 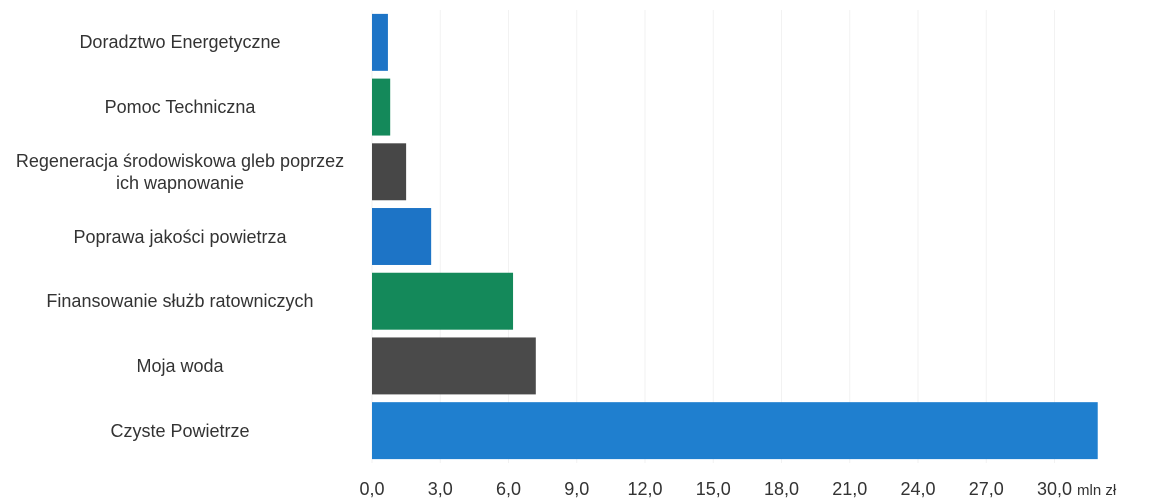 I want to click on x-tick-label: 15,0, so click(x=713, y=489).